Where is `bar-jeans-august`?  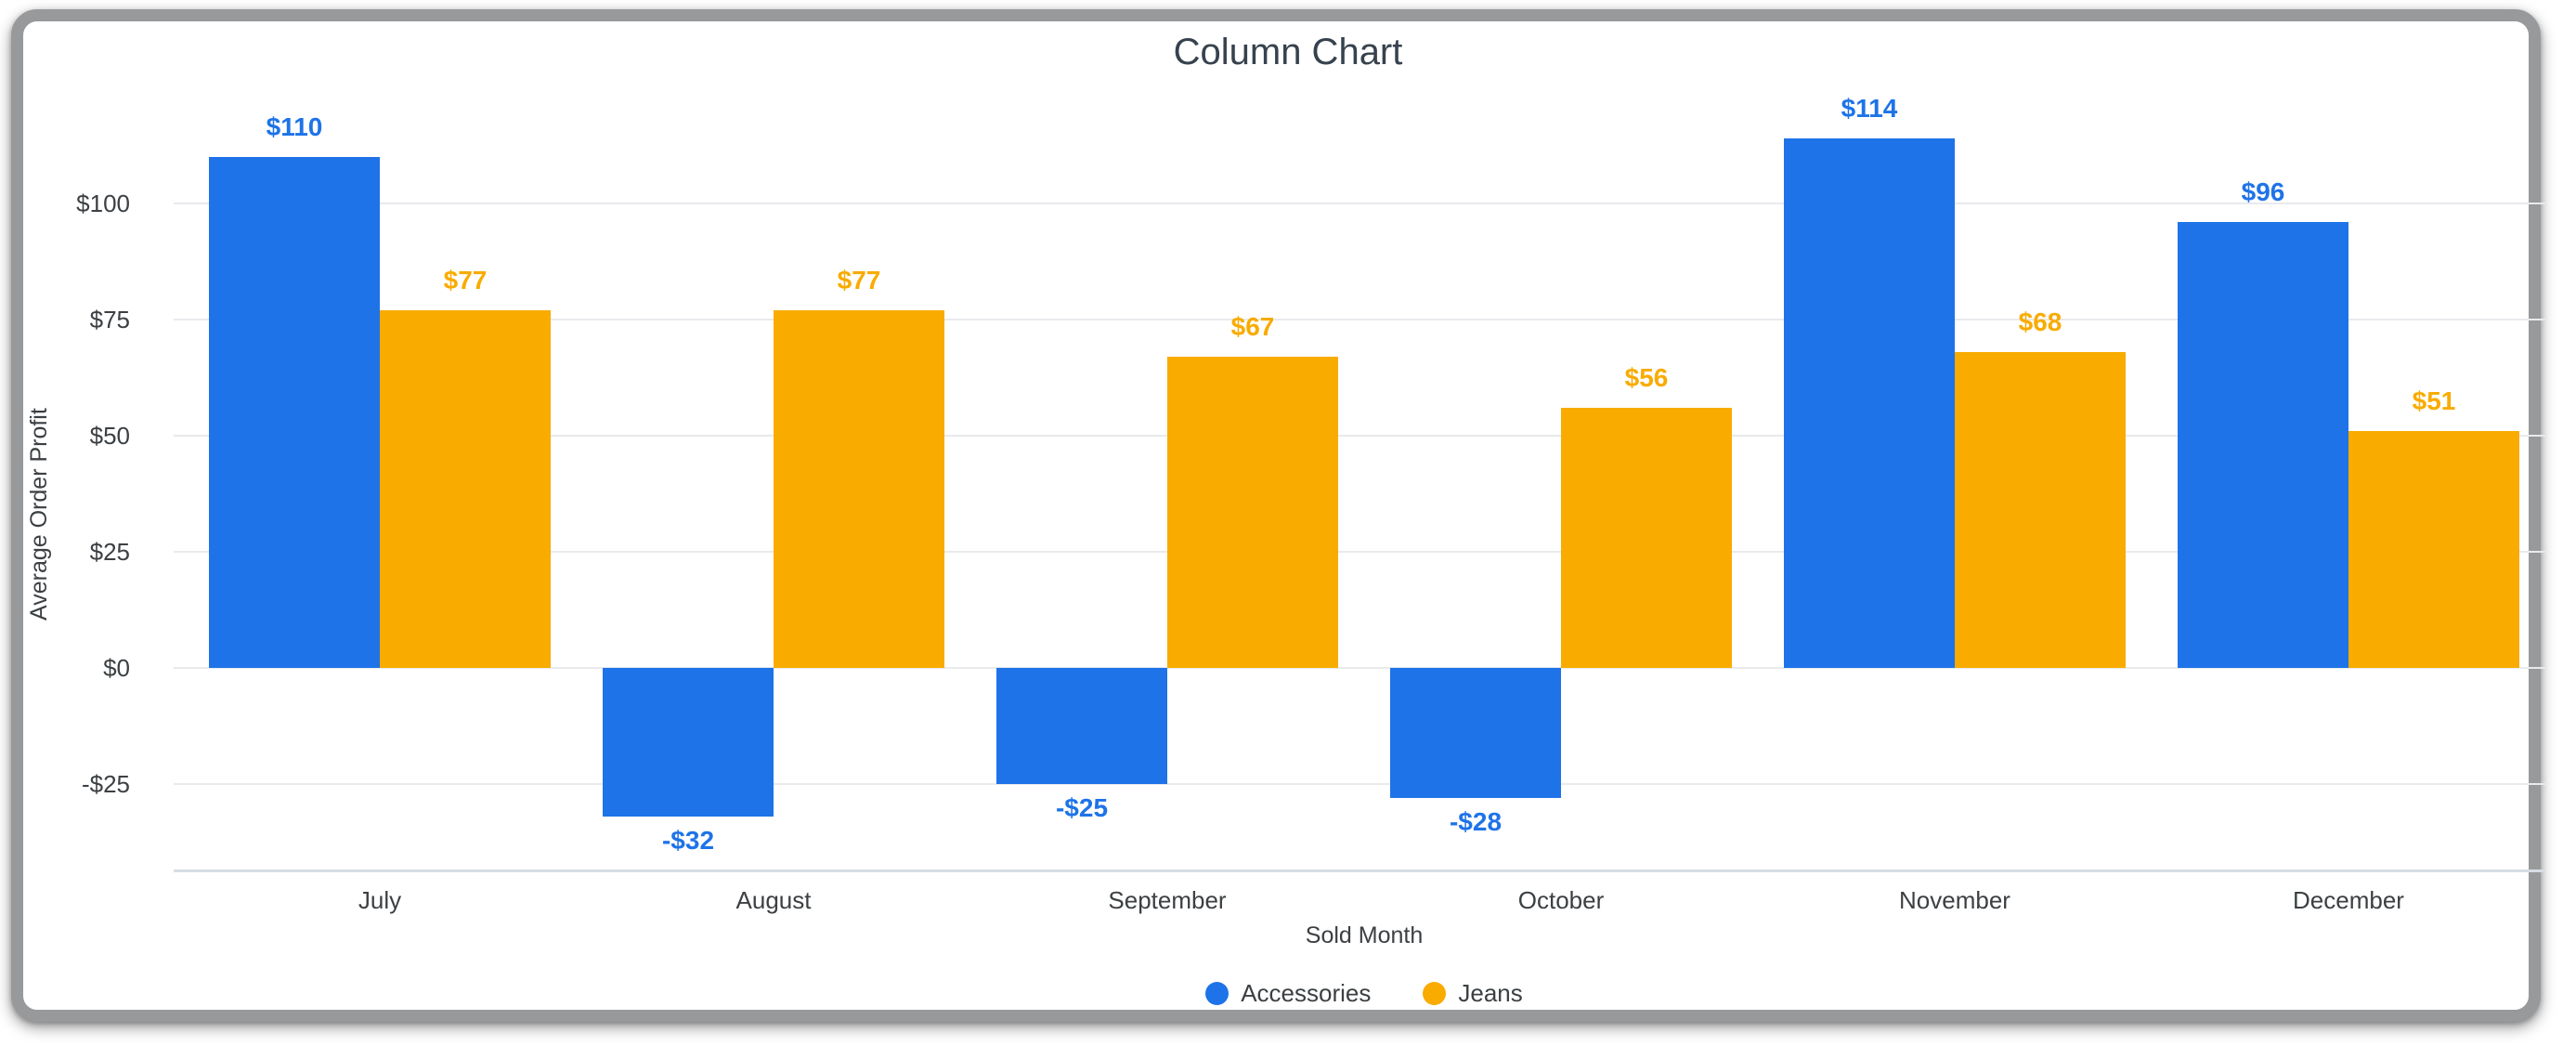
bar-jeans-august is located at coordinates (859, 489).